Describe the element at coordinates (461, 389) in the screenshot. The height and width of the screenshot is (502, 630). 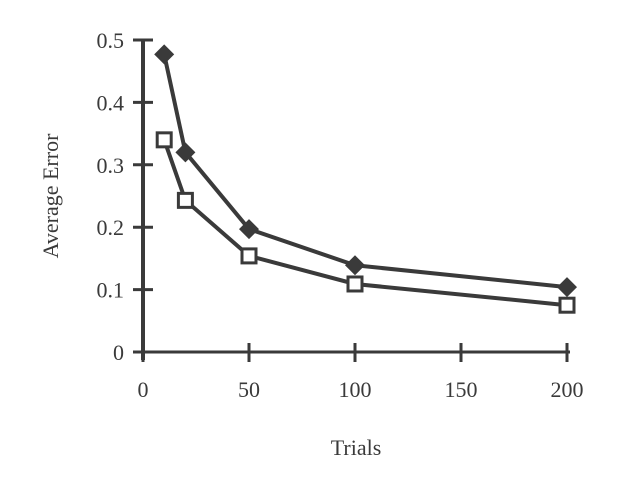
I see `x-tick-label: 150` at that location.